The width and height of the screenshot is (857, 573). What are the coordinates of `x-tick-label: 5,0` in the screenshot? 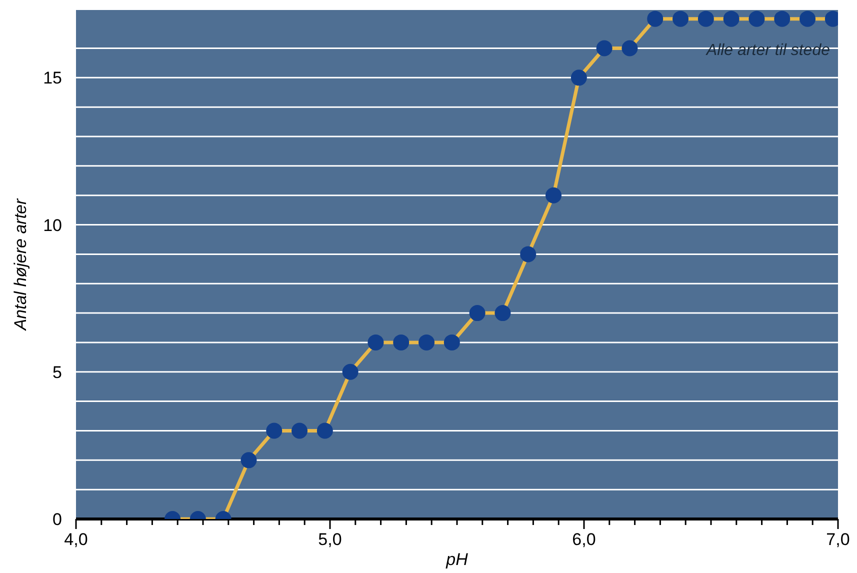 It's located at (330, 539).